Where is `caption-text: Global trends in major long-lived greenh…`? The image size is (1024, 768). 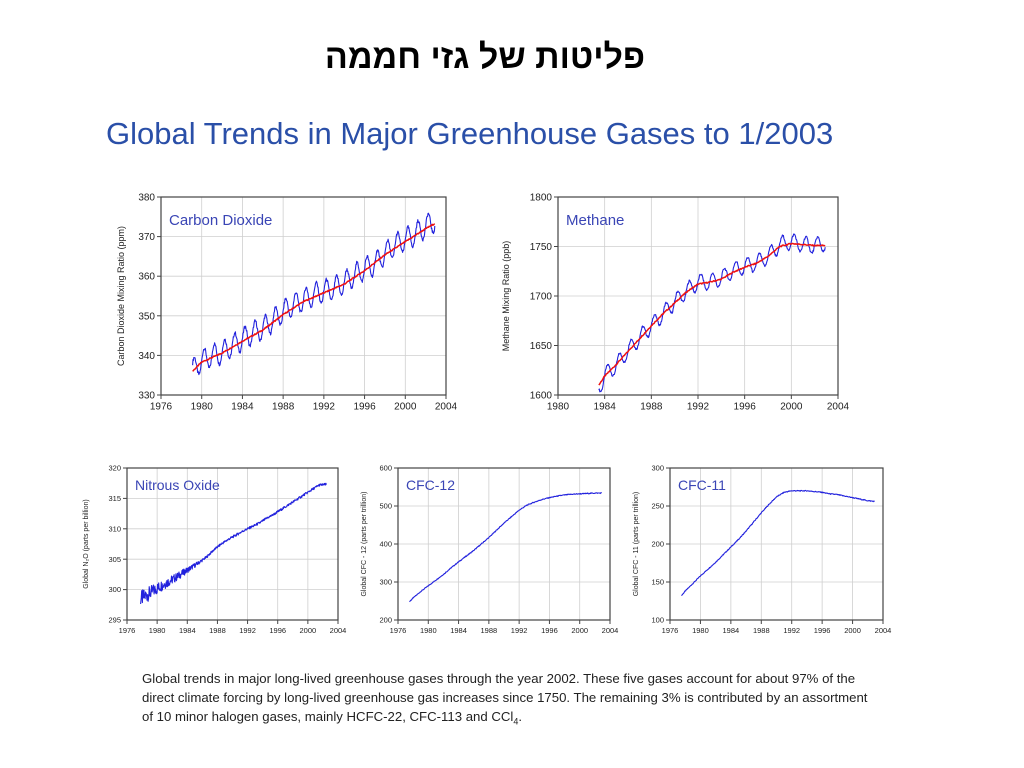
caption-text: Global trends in major long-lived greenh… is located at coordinates (505, 697).